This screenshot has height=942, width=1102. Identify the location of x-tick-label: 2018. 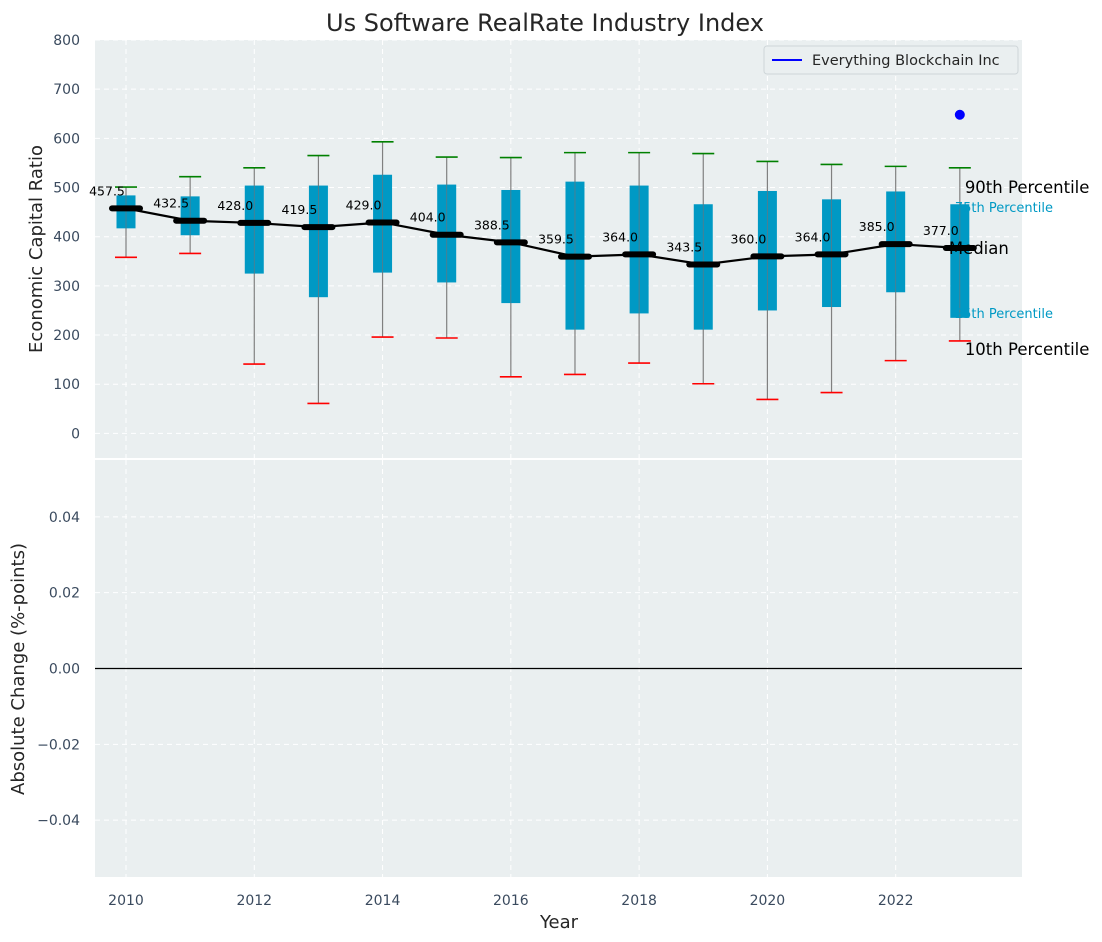
(639, 901).